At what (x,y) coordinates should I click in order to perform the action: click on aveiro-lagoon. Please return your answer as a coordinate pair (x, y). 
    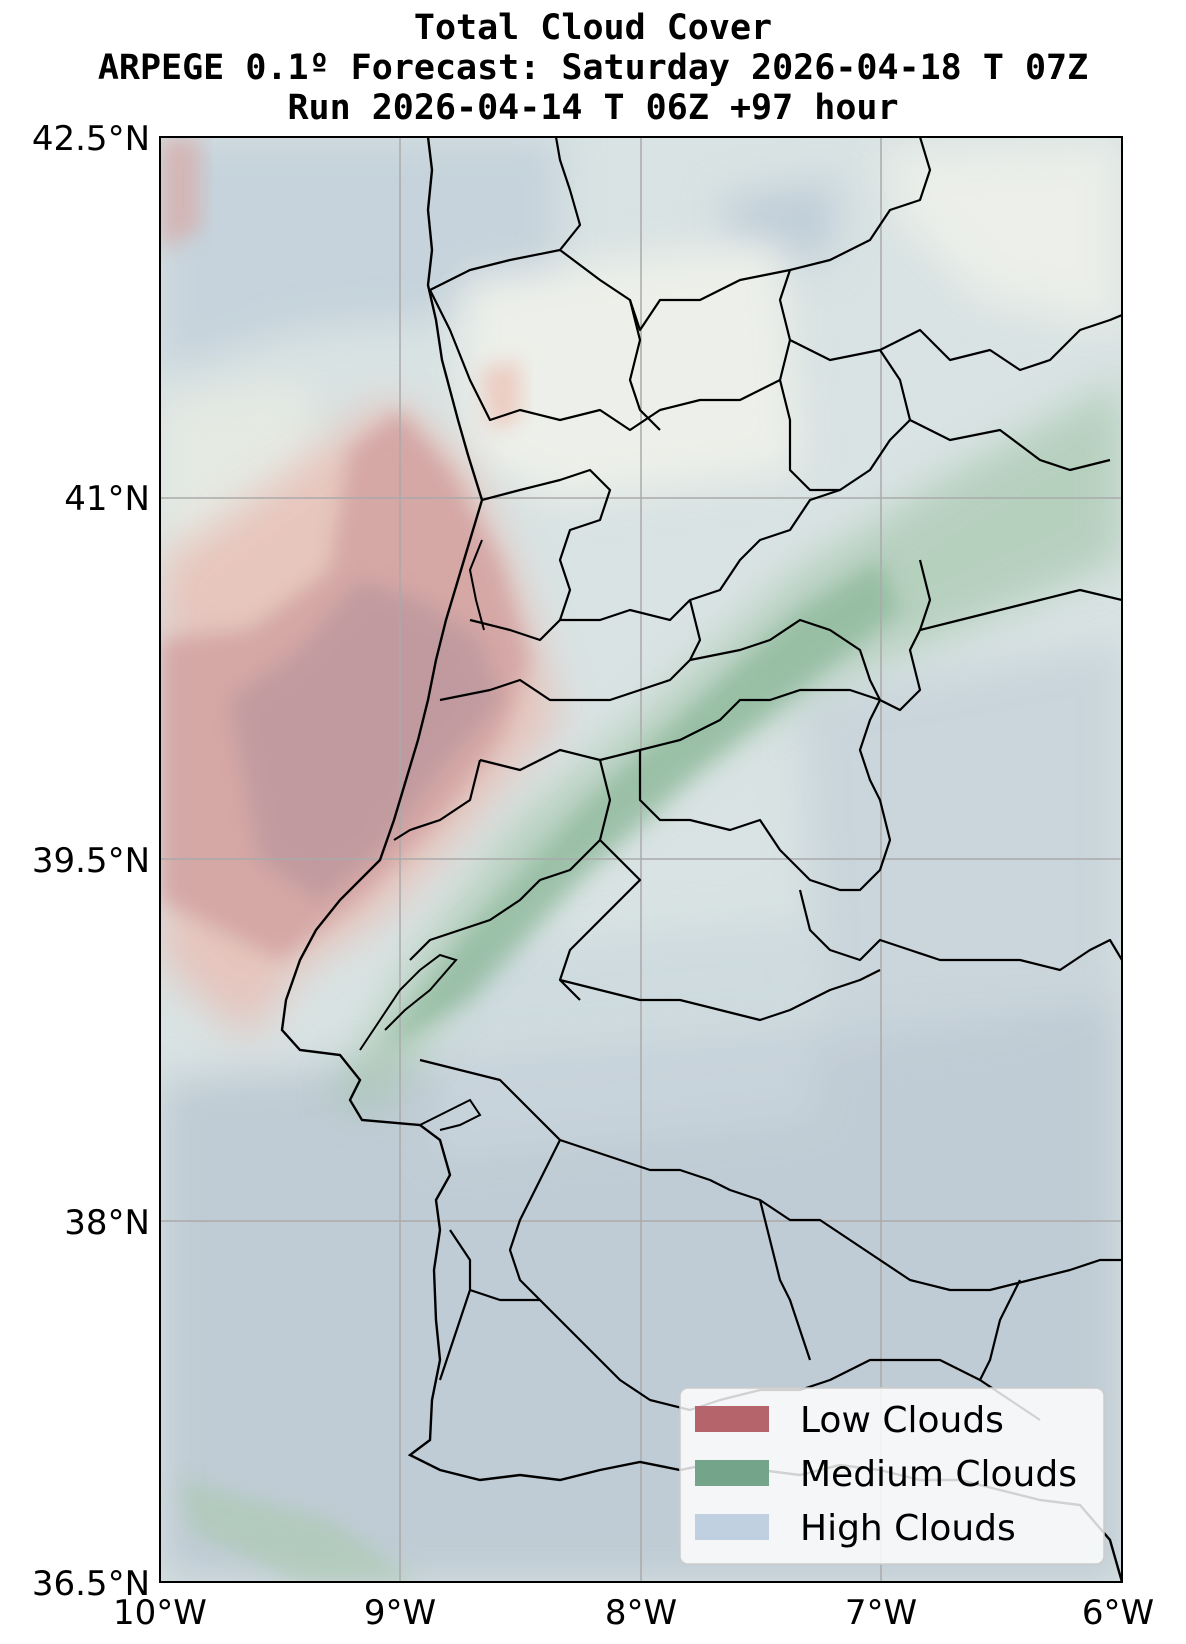
    Looking at the image, I should click on (476, 585).